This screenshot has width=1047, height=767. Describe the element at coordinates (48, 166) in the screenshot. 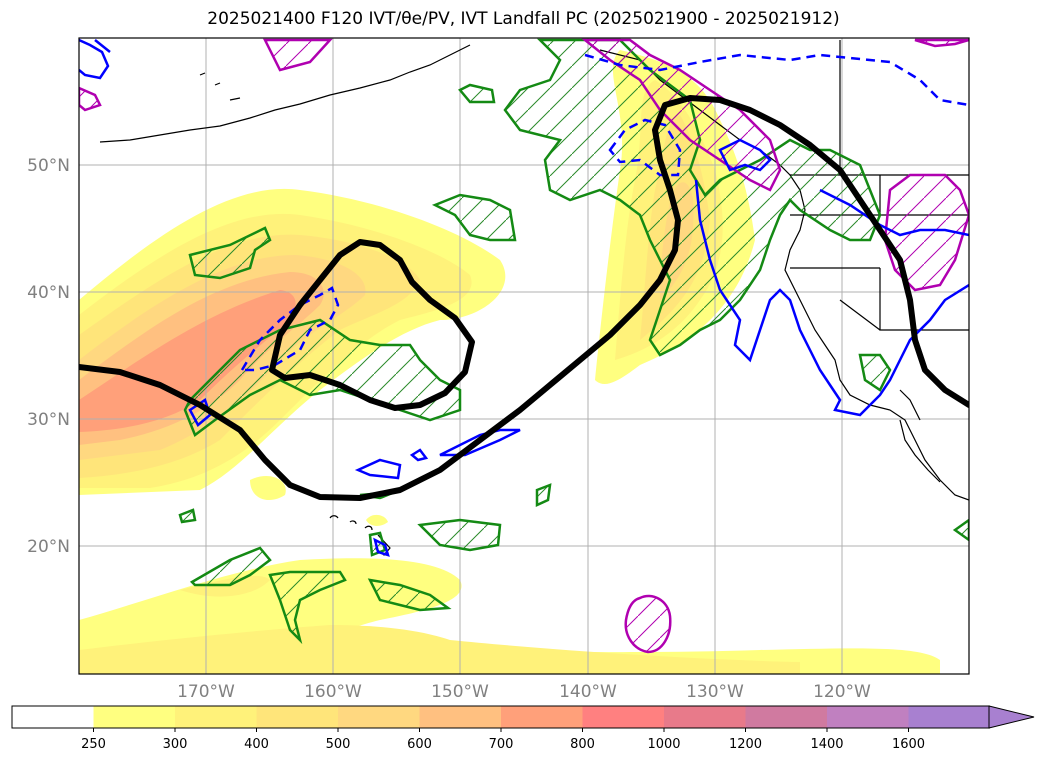

I see `lat-label-50: 50°N` at that location.